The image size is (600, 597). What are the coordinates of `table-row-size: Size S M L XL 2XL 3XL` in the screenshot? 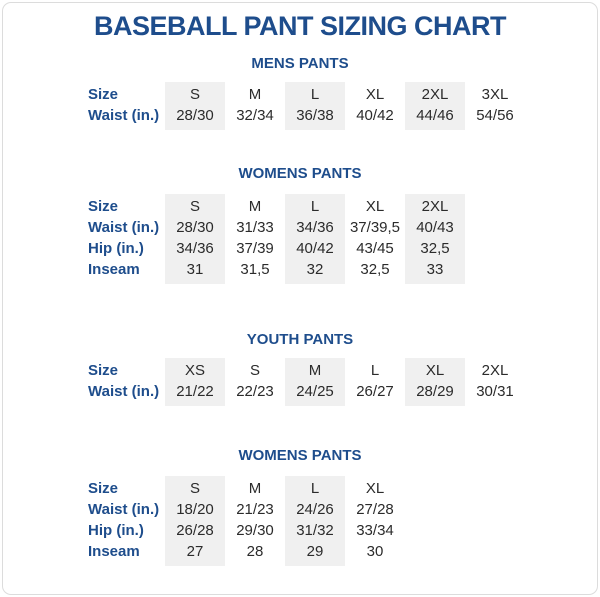 It's located at (342, 94).